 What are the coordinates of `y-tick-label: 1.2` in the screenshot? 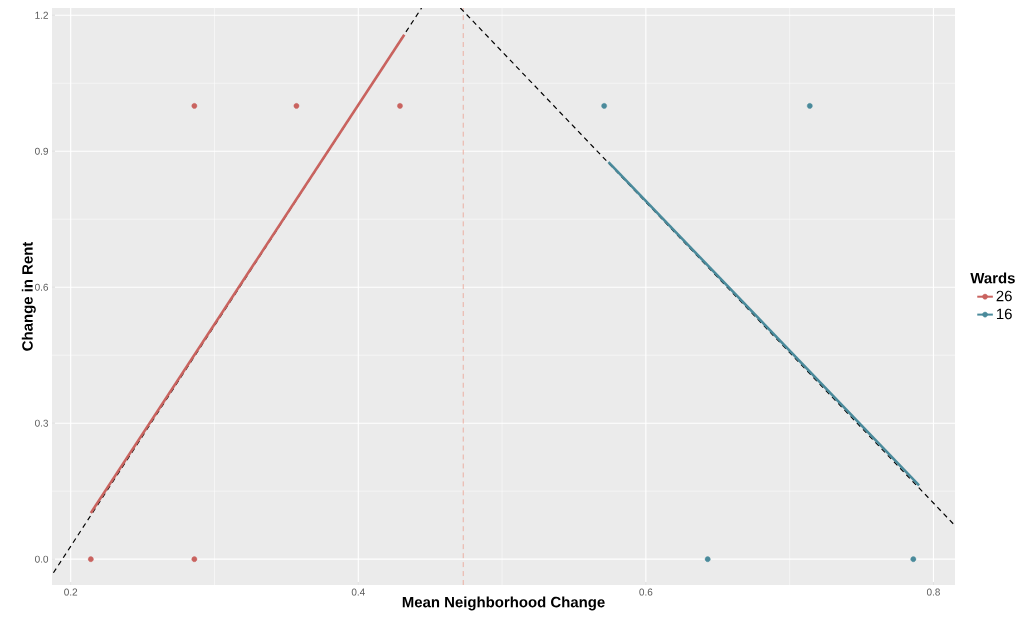 It's located at (41, 15).